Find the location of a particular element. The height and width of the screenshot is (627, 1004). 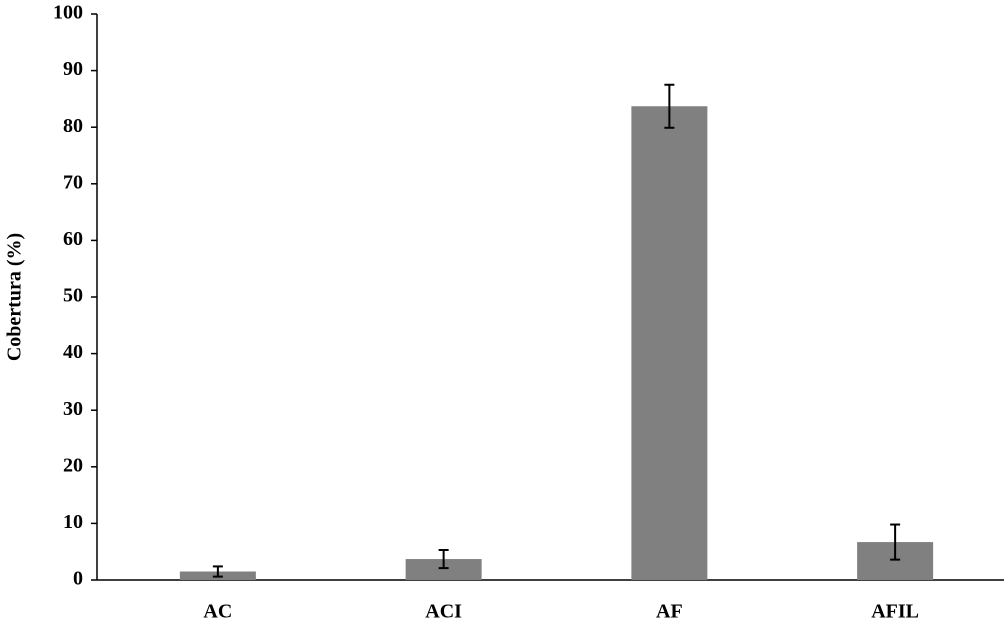

y-tick-label: 50 is located at coordinates (73, 296).